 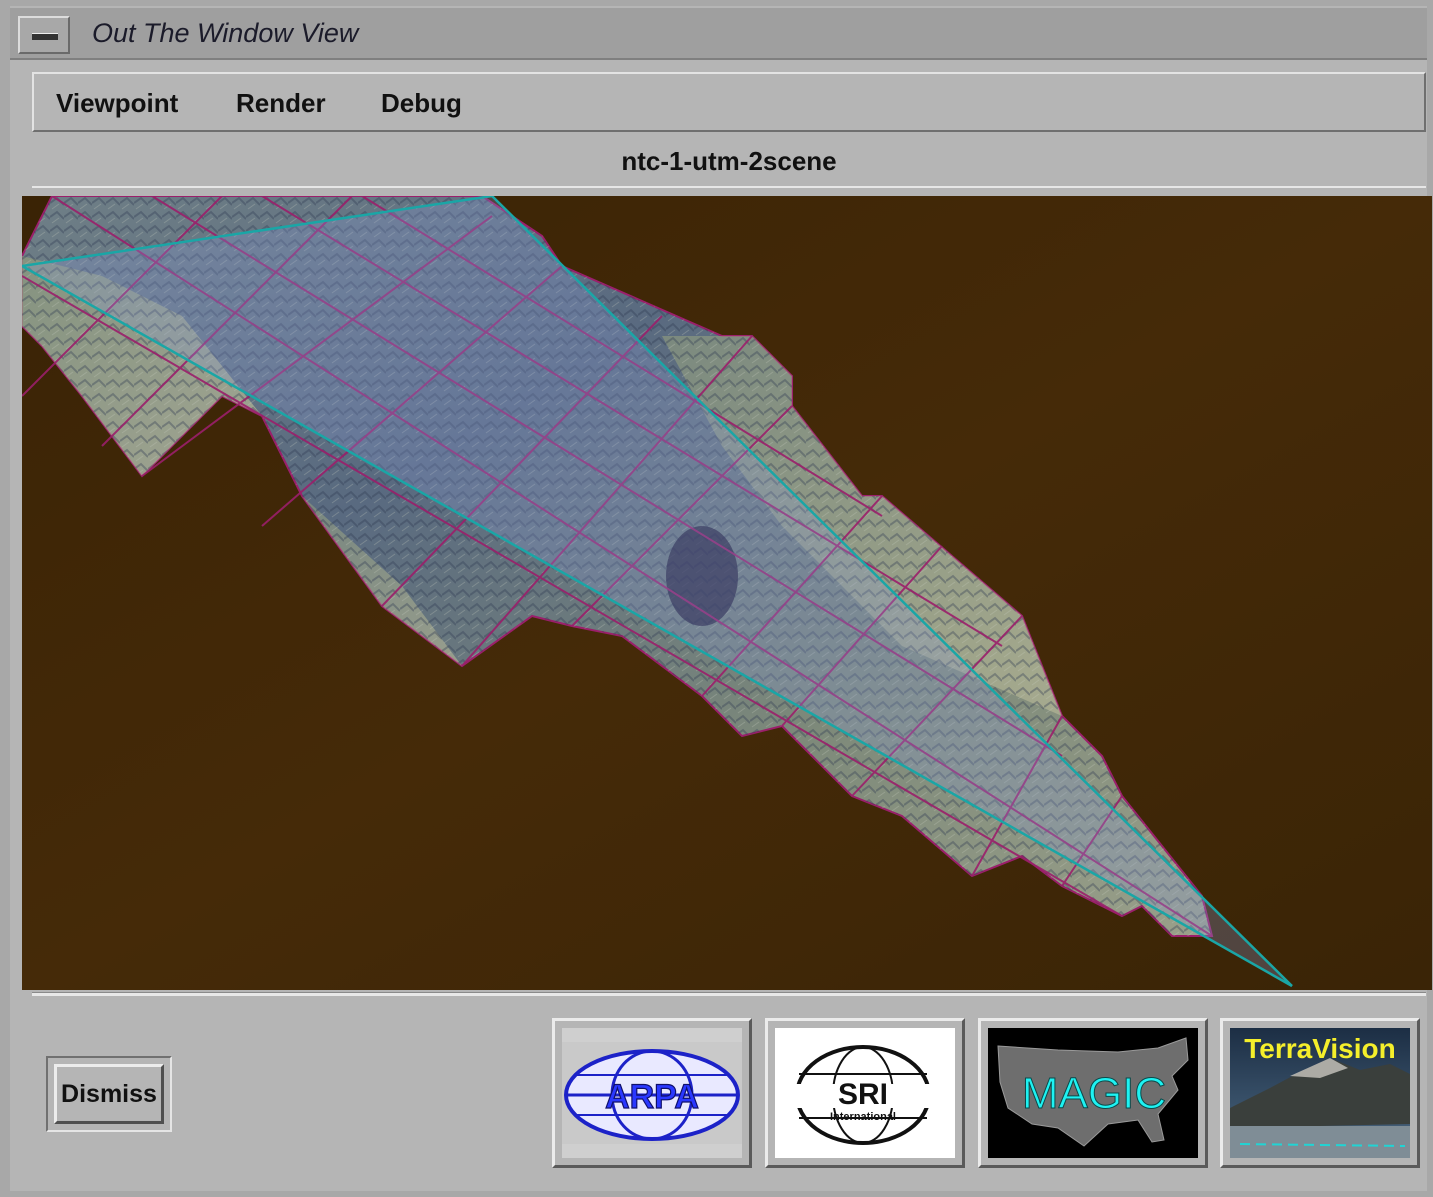 What do you see at coordinates (652, 1097) in the screenshot?
I see `svg-text: ARPA` at bounding box center [652, 1097].